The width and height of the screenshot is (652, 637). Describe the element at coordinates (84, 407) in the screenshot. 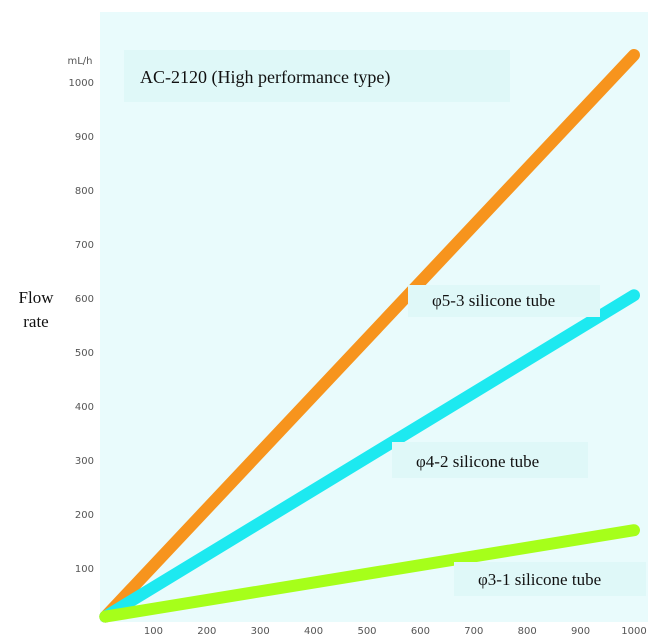

I see `y-tick-label: 400` at that location.